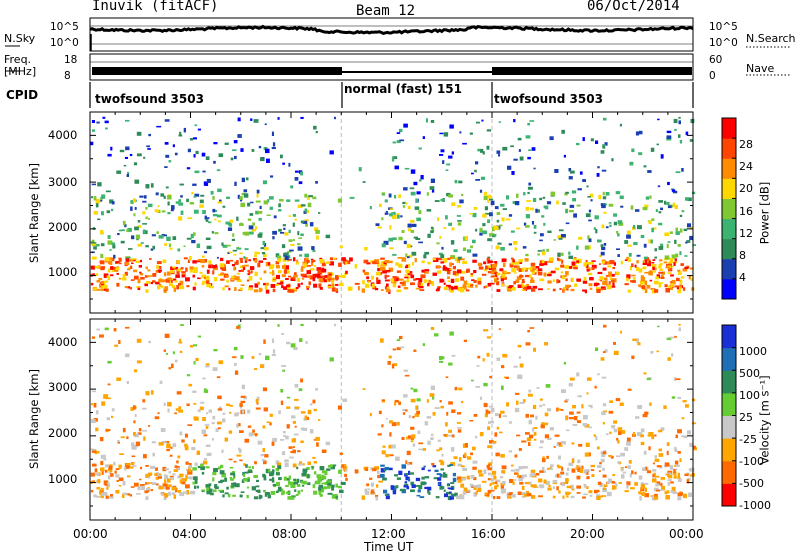 The width and height of the screenshot is (800, 554). What do you see at coordinates (729, 229) in the screenshot?
I see `colorbar-cell` at bounding box center [729, 229].